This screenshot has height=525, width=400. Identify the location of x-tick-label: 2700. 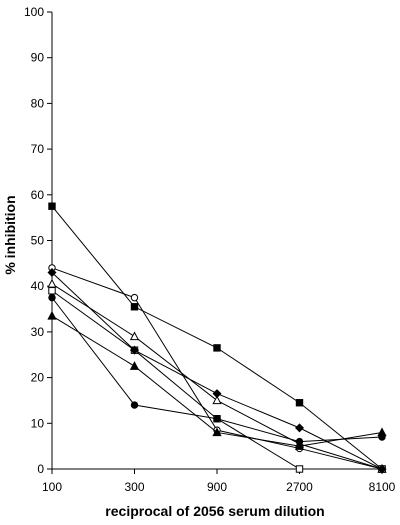
(299, 487).